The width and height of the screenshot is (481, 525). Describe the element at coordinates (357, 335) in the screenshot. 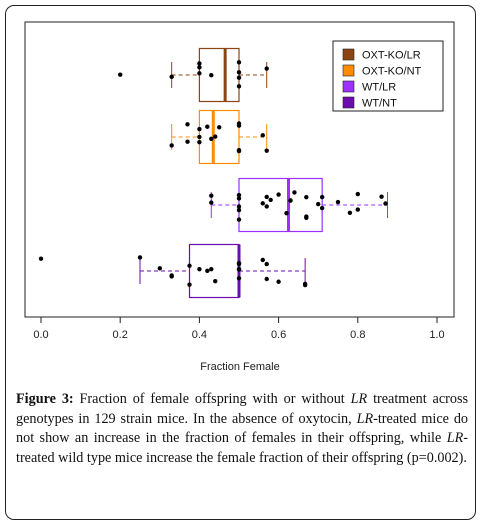

I see `x-tick-label: 0.8` at that location.